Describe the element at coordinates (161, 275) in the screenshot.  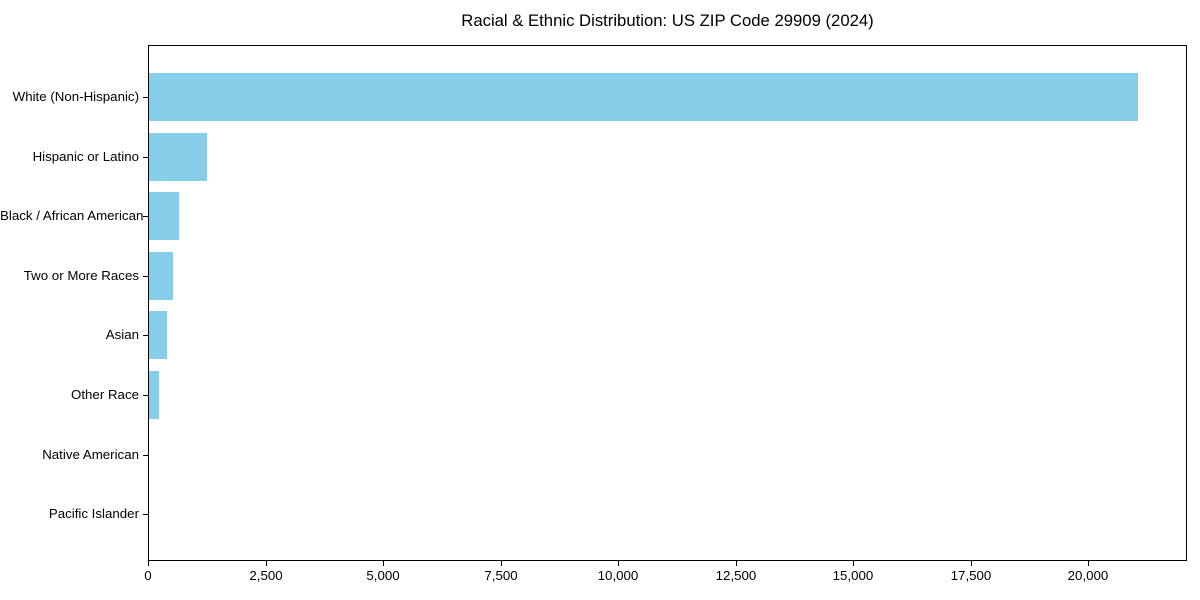
I see `bar-two-or-more-races` at that location.